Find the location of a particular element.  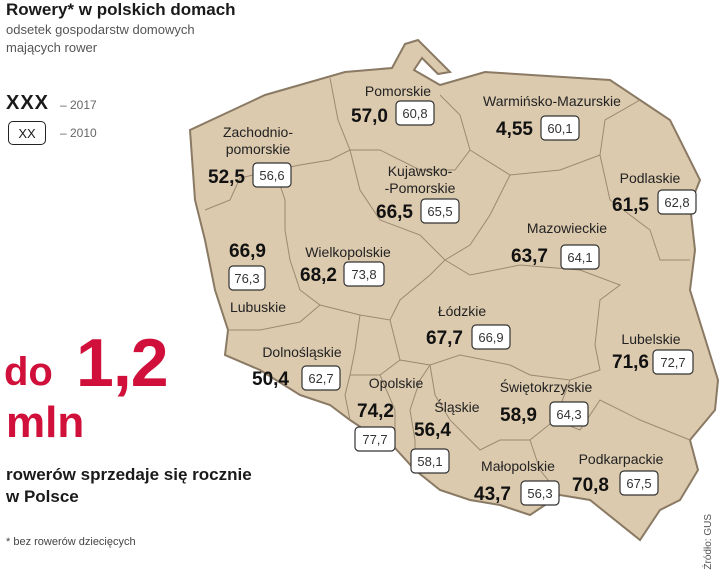

region-value-2010-małopolskie: 56,3 is located at coordinates (539, 493).